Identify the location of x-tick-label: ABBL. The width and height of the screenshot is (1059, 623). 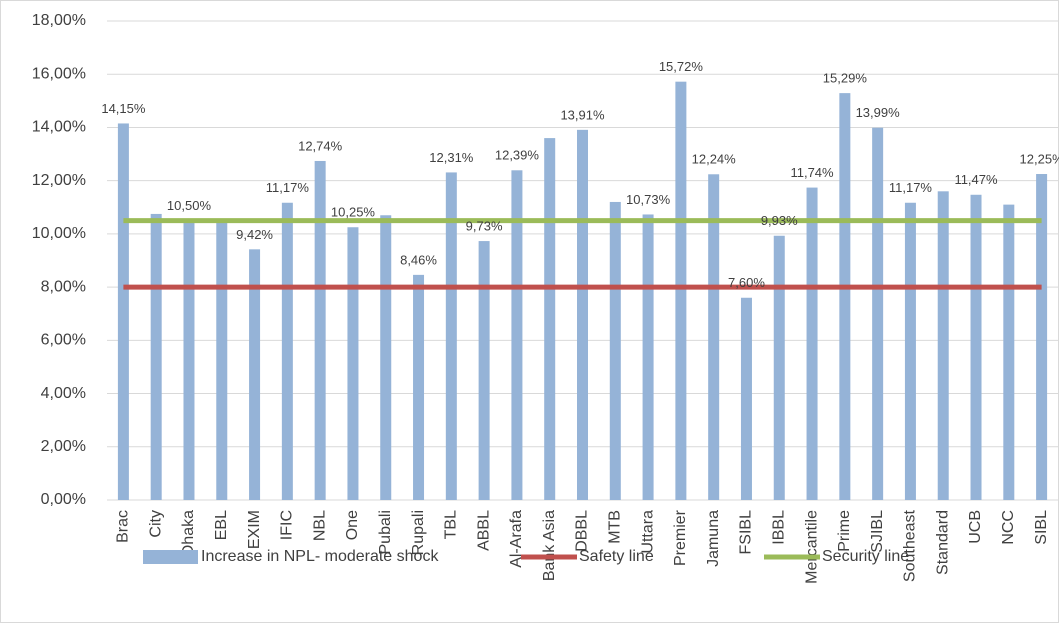
(483, 530).